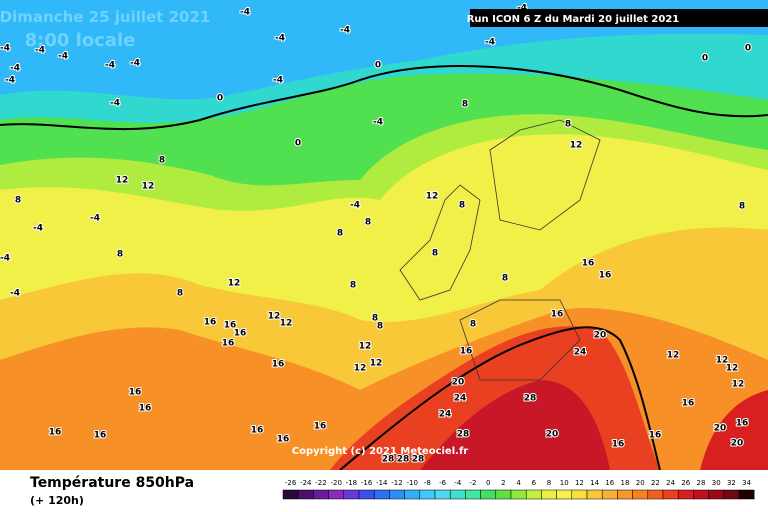 Image resolution: width=768 pixels, height=512 pixels. Describe the element at coordinates (500, 250) in the screenshot. I see `borders` at that location.